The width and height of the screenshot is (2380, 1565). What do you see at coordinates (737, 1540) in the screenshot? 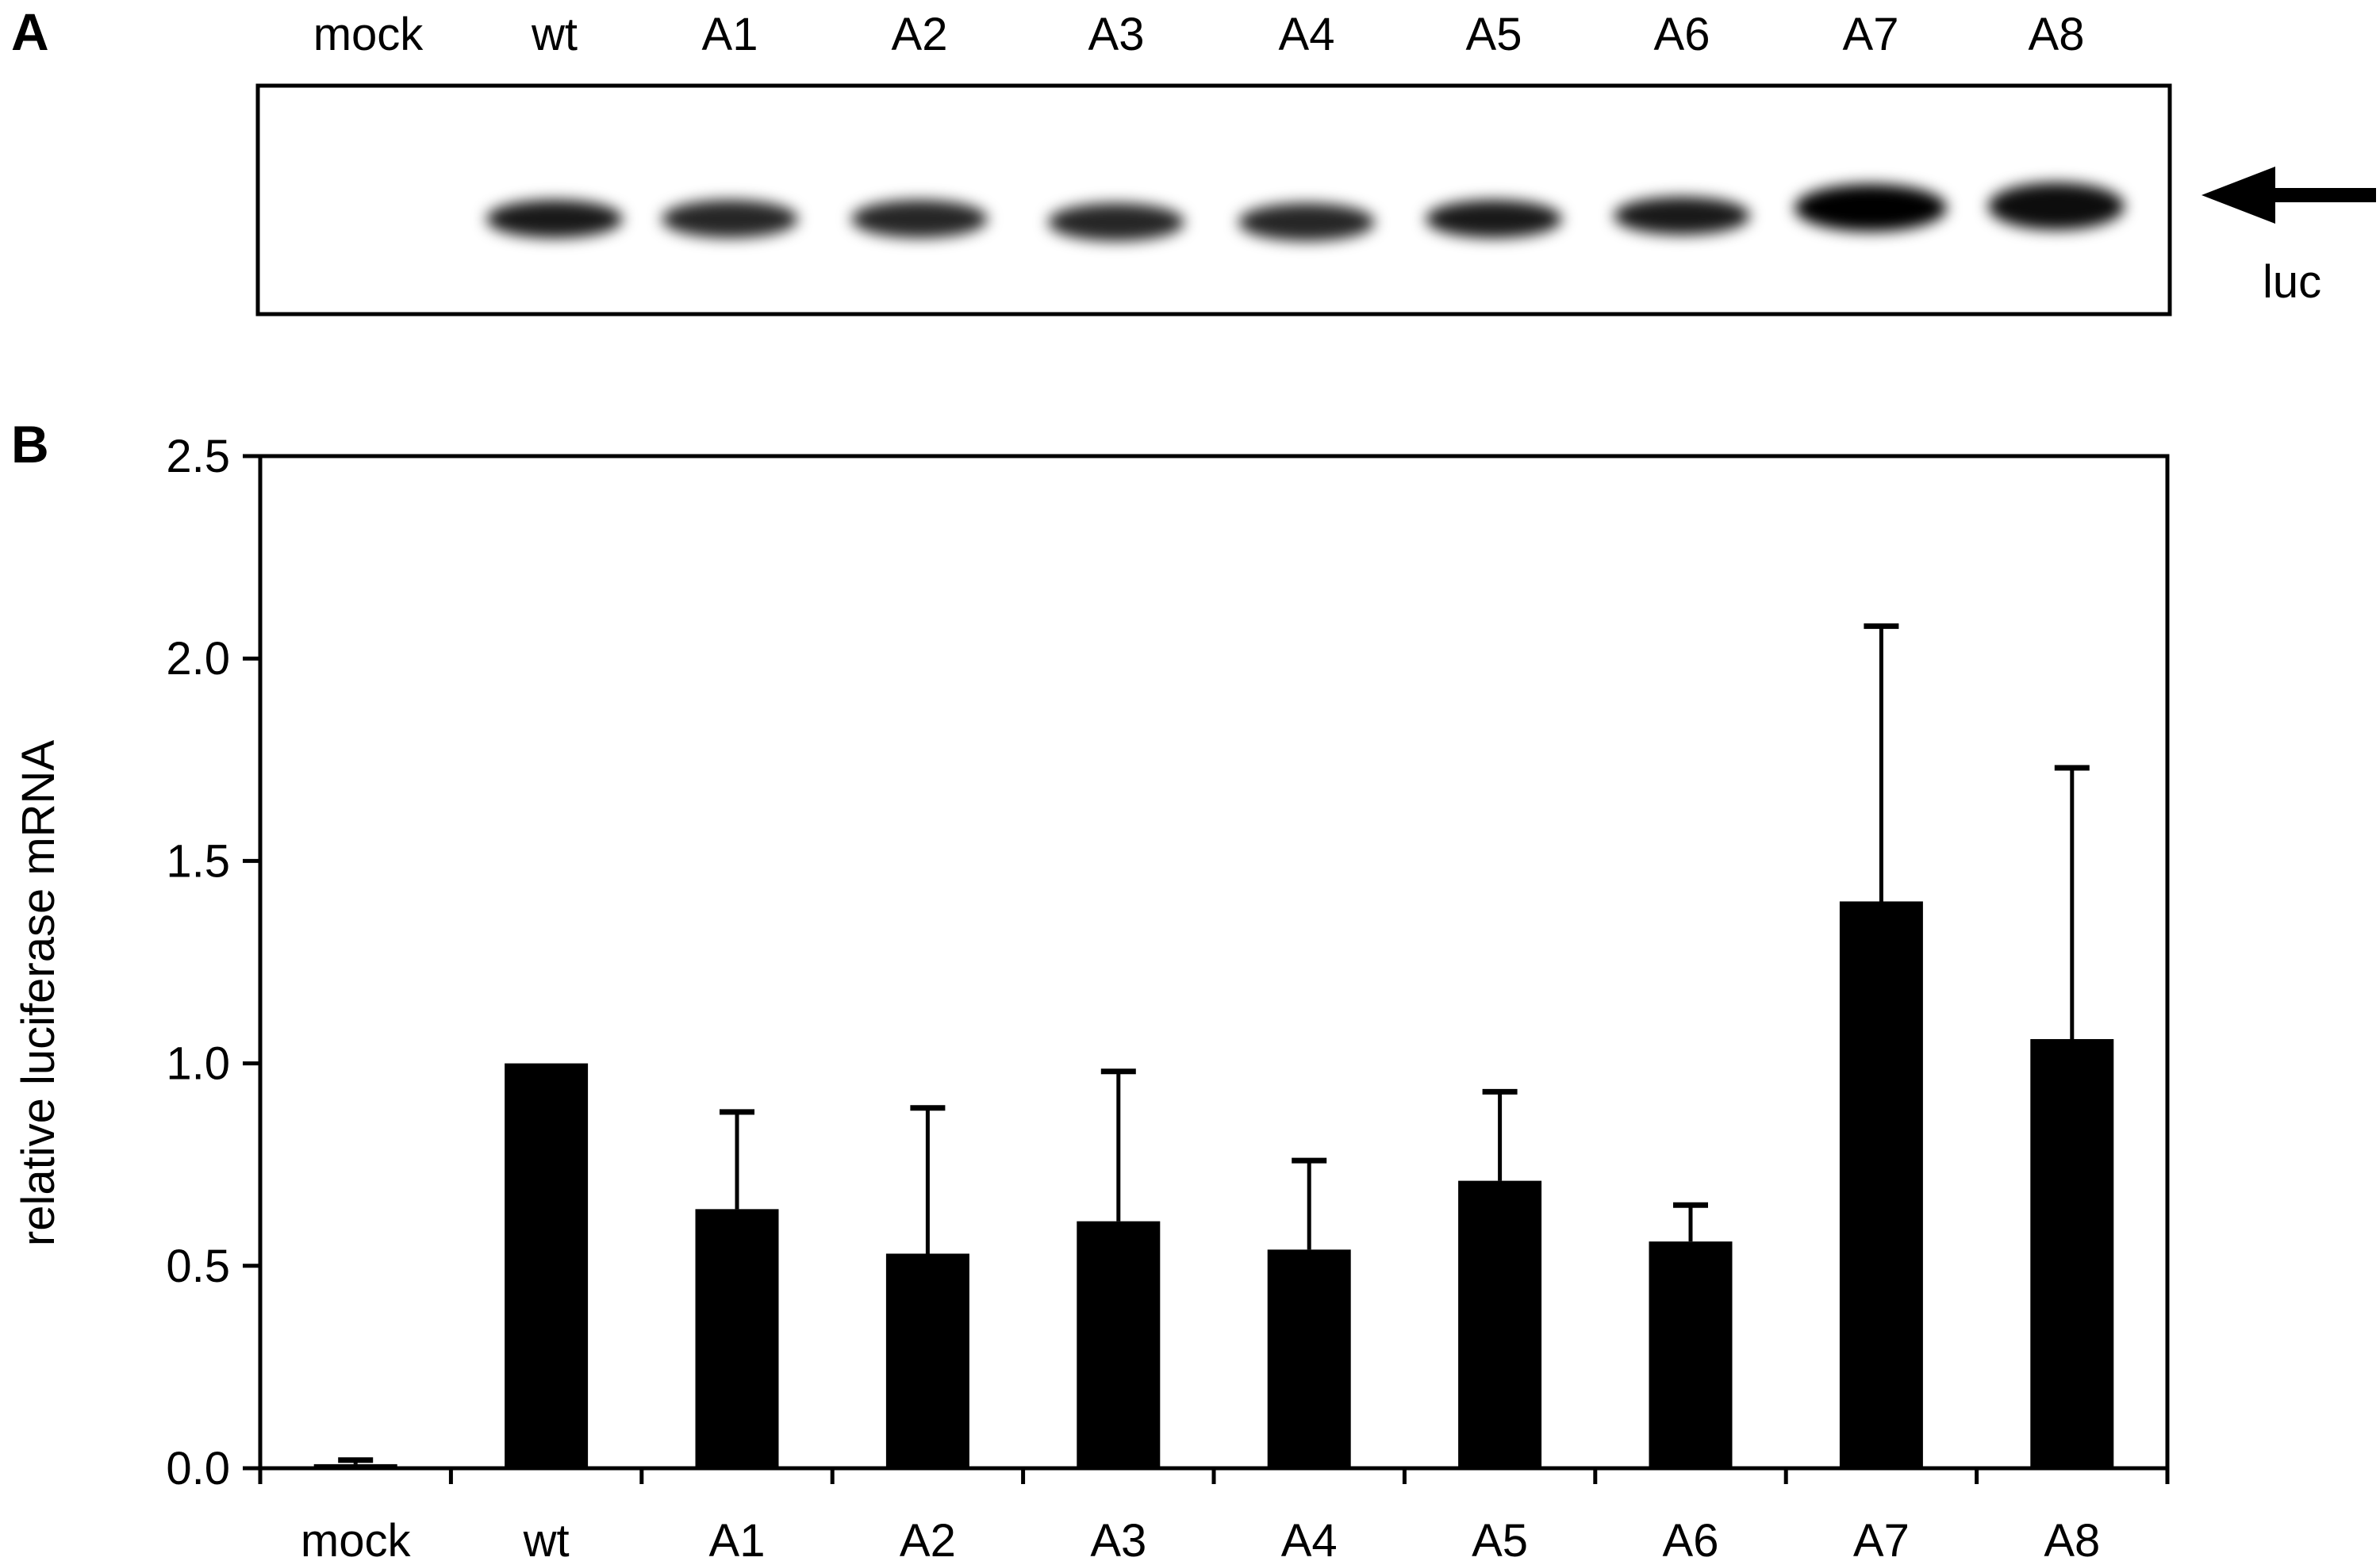
I see `x-tick-label: A1` at bounding box center [737, 1540].